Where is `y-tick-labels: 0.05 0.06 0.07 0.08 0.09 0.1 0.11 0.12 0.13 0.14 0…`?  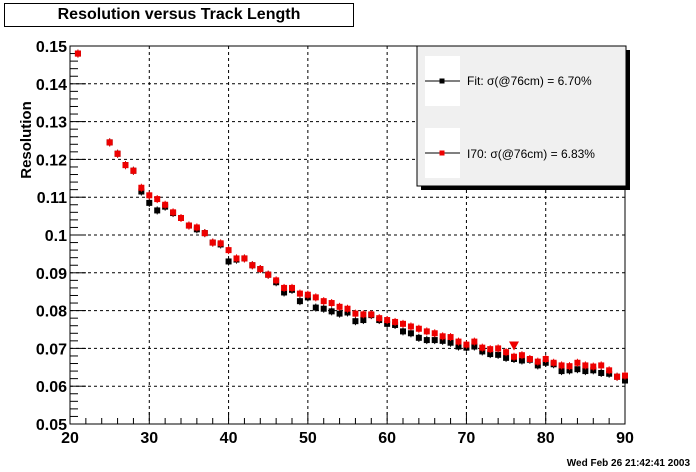
y-tick-labels: 0.05 0.06 0.07 0.08 0.09 0.1 0.11 0.12 0.13 0.14 0… is located at coordinates (51, 236).